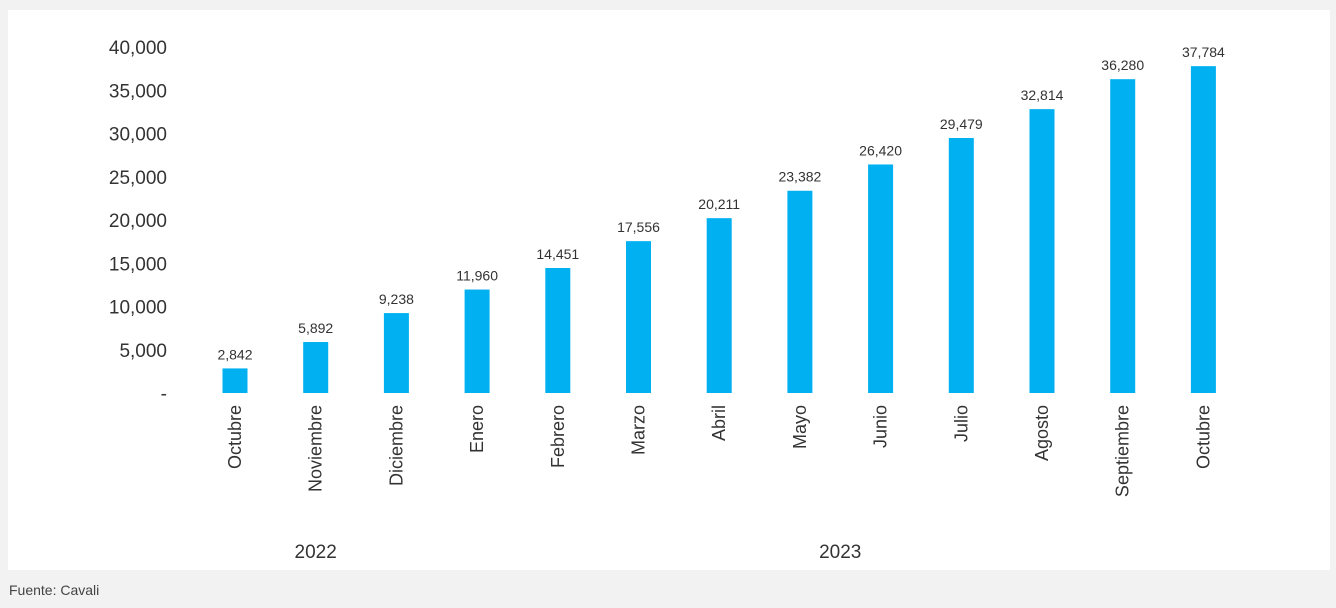  I want to click on y-tick-label: 10,000, so click(138, 308).